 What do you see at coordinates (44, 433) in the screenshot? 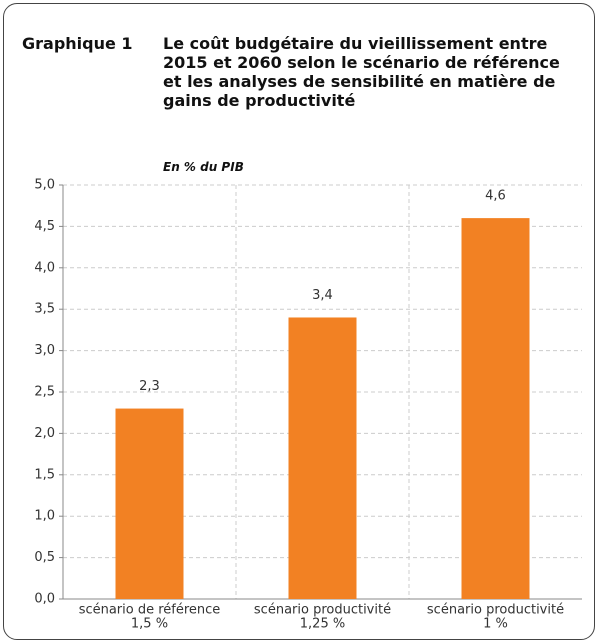
I see `y-tick-label: 2,0` at bounding box center [44, 433].